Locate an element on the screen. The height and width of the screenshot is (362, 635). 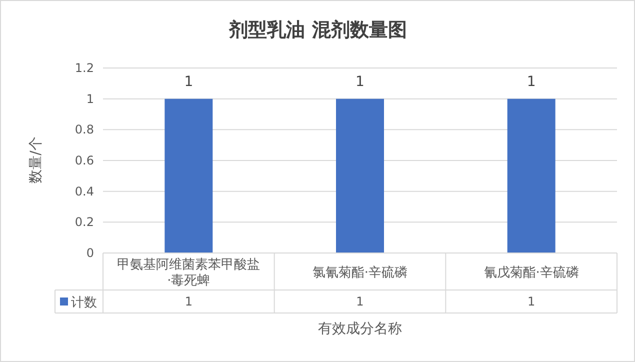
x-axis-title: 有效成分名称 is located at coordinates (360, 329).